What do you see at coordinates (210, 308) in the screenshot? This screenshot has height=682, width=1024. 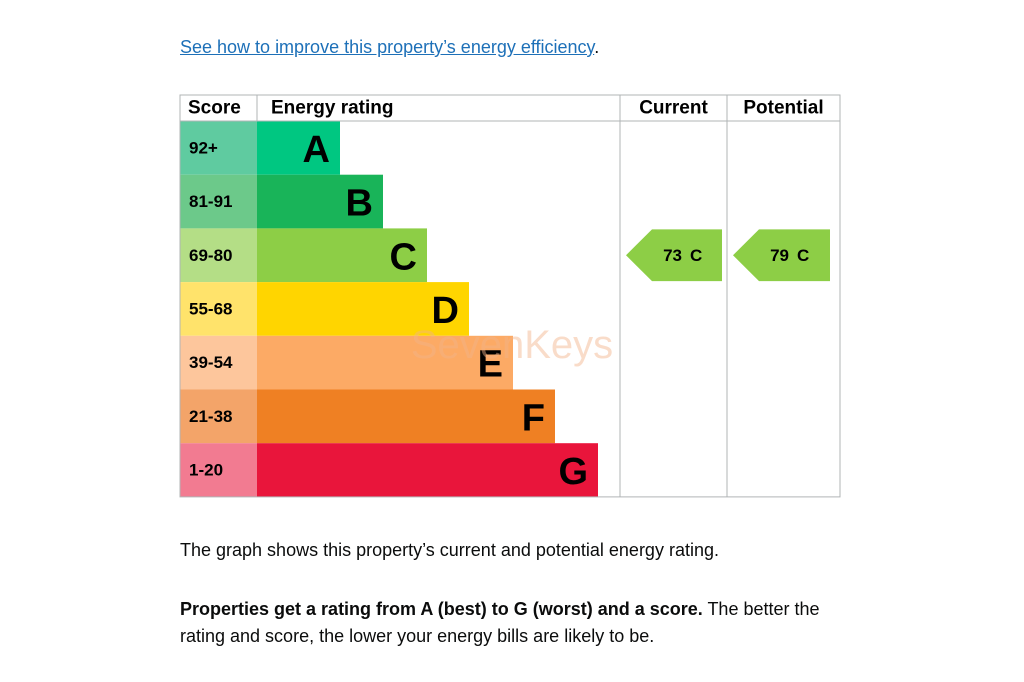 I see `score-range: 55-68` at bounding box center [210, 308].